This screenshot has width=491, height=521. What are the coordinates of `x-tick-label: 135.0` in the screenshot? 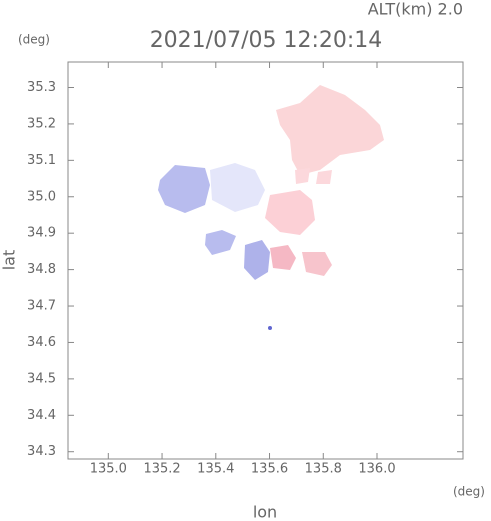 It's located at (108, 469).